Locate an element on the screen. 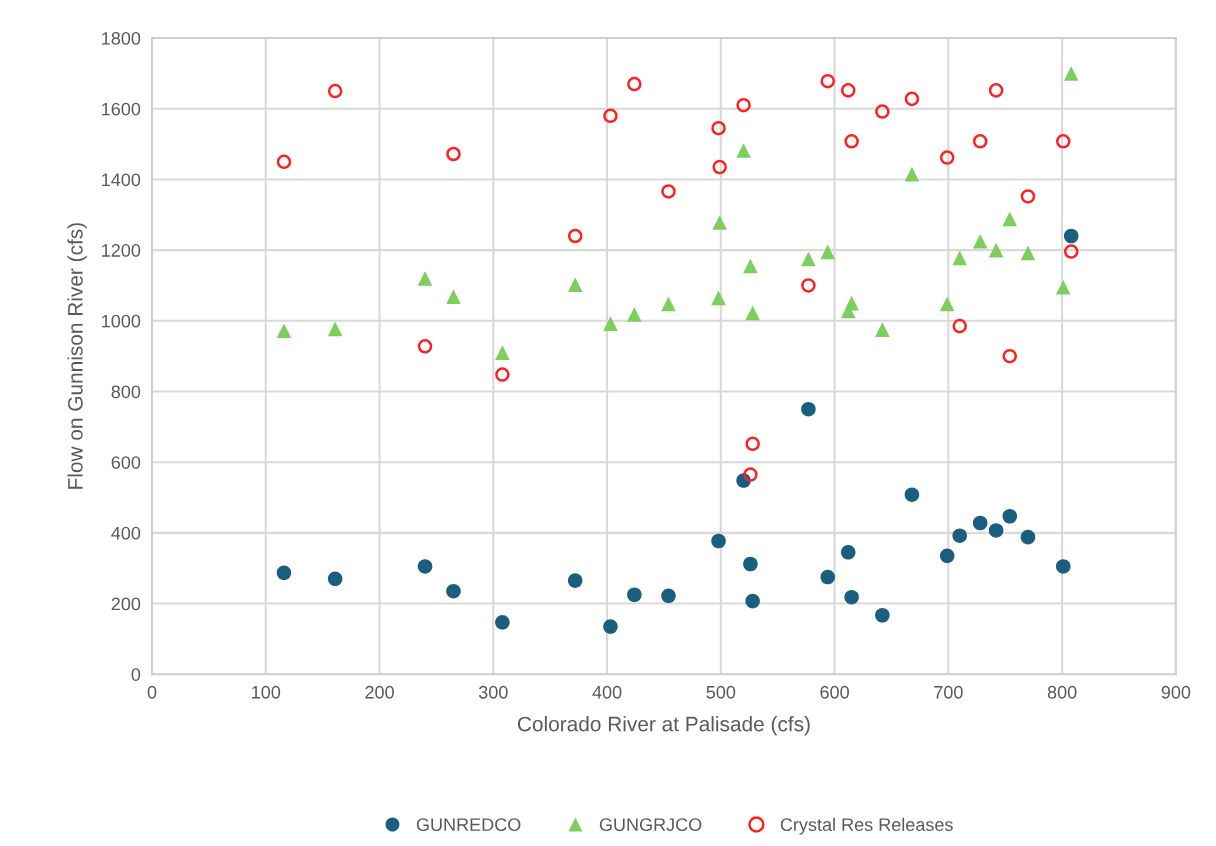  x-tick-label: 400 is located at coordinates (607, 692).